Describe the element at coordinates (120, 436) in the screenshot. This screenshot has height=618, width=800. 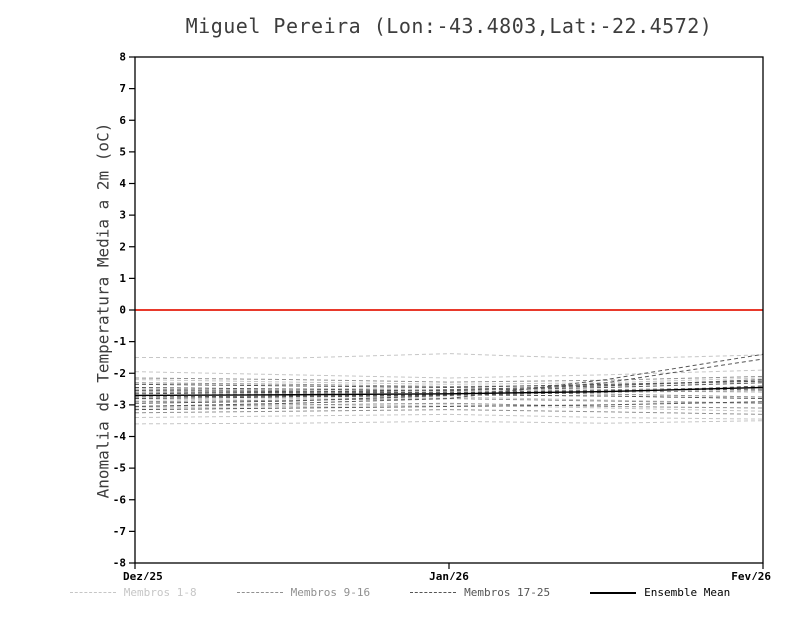
I see `y-tick-label: -4` at that location.